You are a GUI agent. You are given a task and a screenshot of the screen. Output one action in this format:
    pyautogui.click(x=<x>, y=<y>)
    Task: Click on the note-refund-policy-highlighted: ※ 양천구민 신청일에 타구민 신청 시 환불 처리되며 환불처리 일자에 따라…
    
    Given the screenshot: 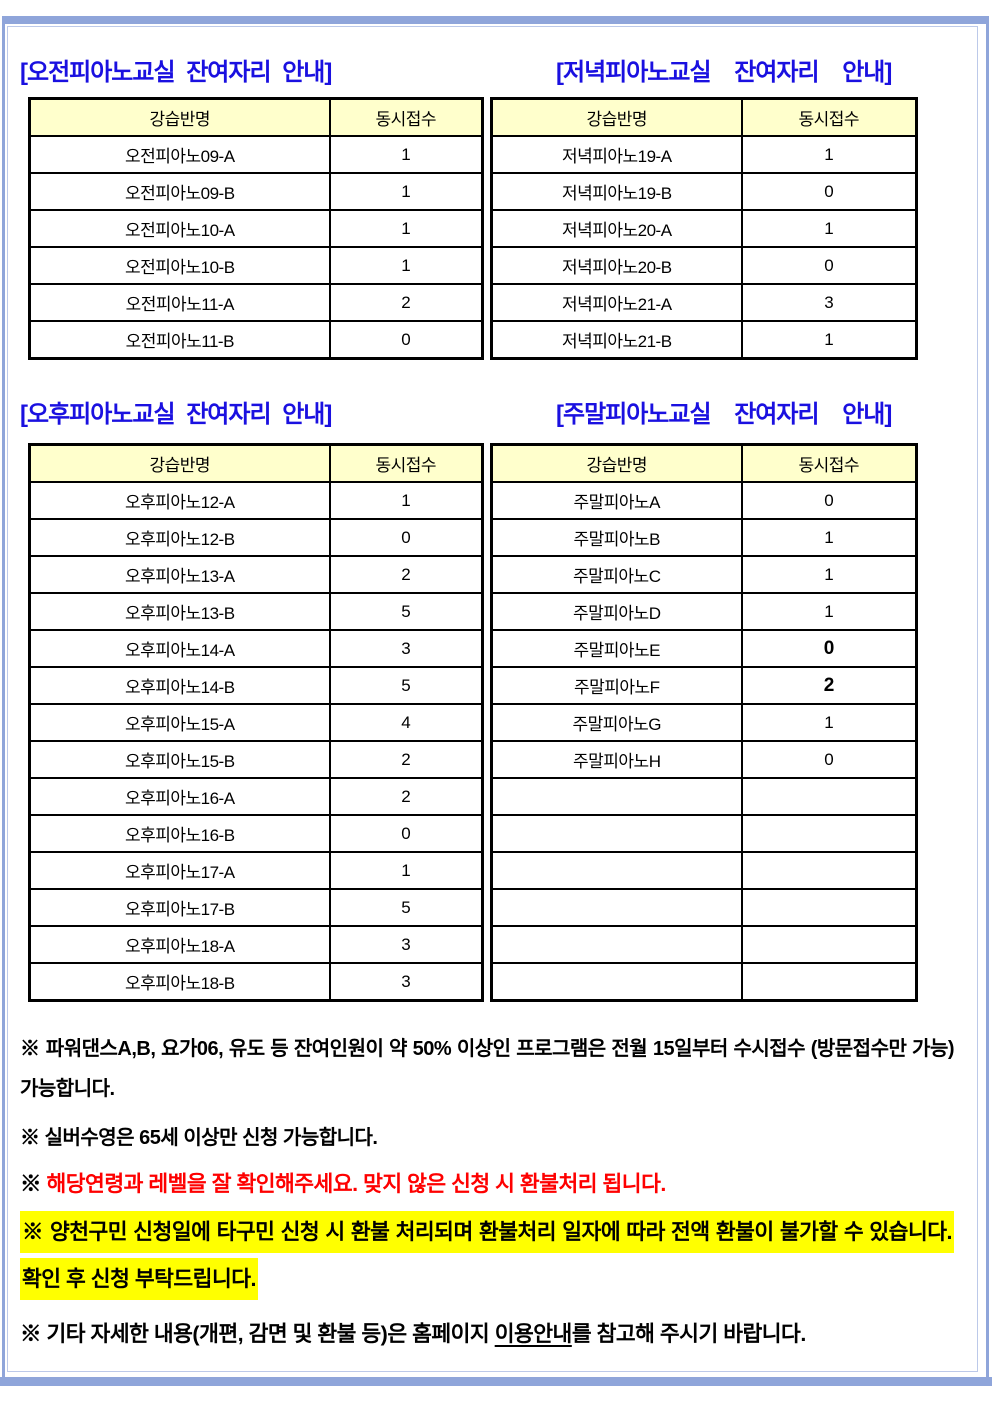 What is the action you would take?
    pyautogui.click(x=487, y=1256)
    